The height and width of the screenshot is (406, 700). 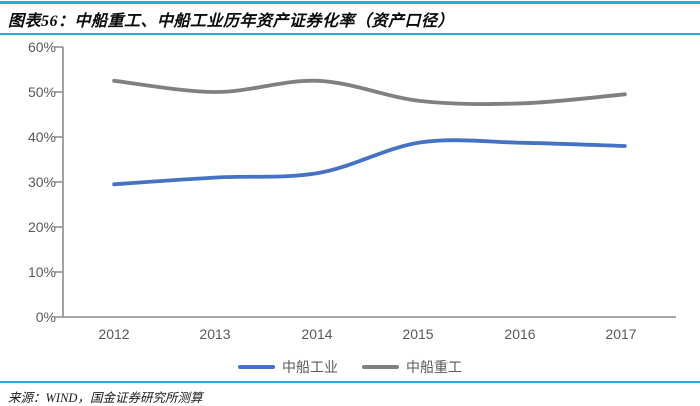 I want to click on x-axis-tick-label: 2013, so click(x=215, y=334).